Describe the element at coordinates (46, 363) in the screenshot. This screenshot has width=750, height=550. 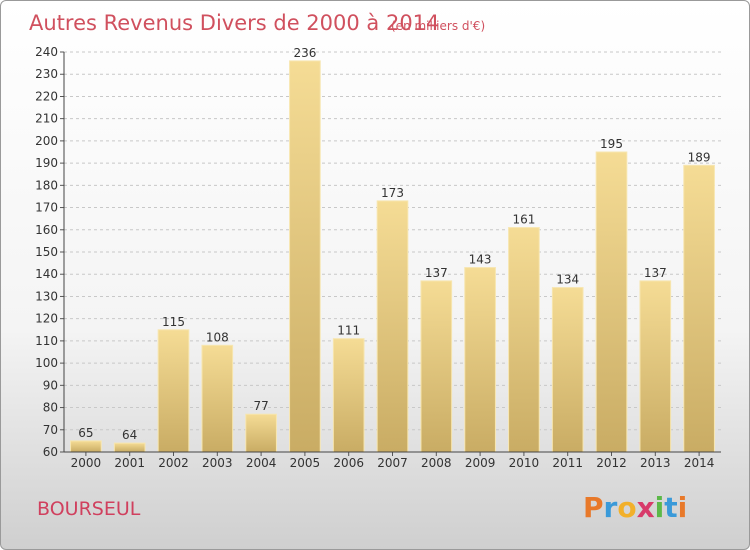
I see `y-tick-label: 100` at that location.